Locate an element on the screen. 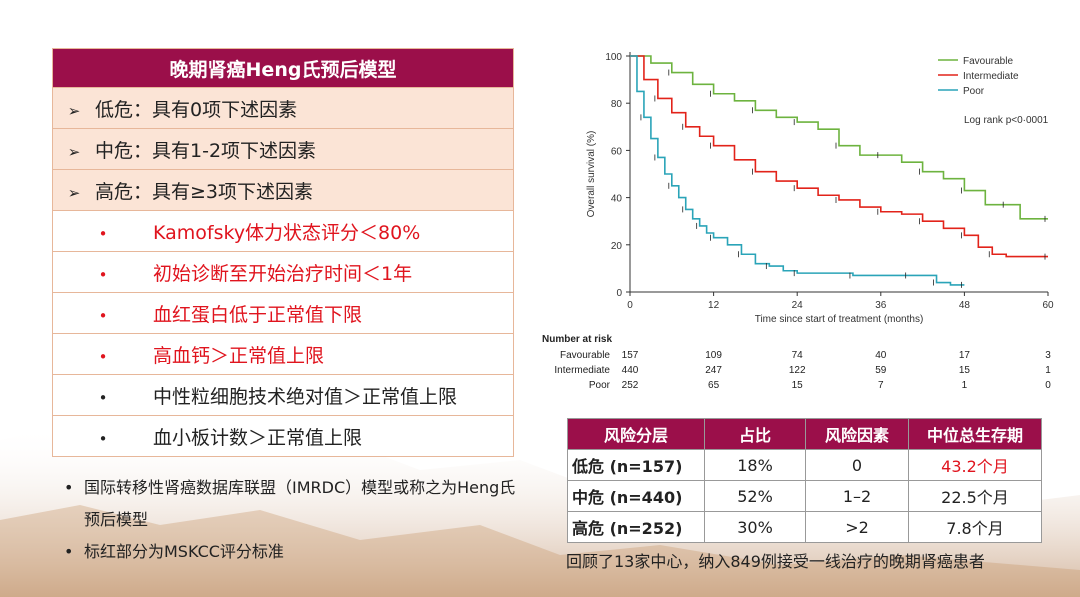 Image resolution: width=1080 pixels, height=597 pixels. x-tick-label: 48 is located at coordinates (965, 305).